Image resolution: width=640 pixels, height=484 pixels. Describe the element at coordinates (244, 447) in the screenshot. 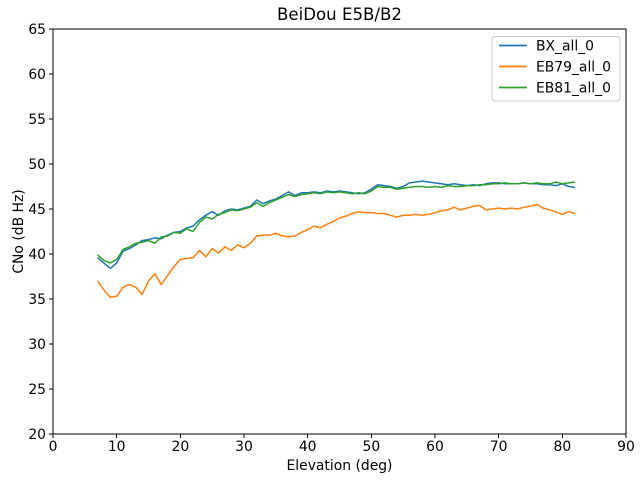

I see `x-tick-label-3: 30` at that location.